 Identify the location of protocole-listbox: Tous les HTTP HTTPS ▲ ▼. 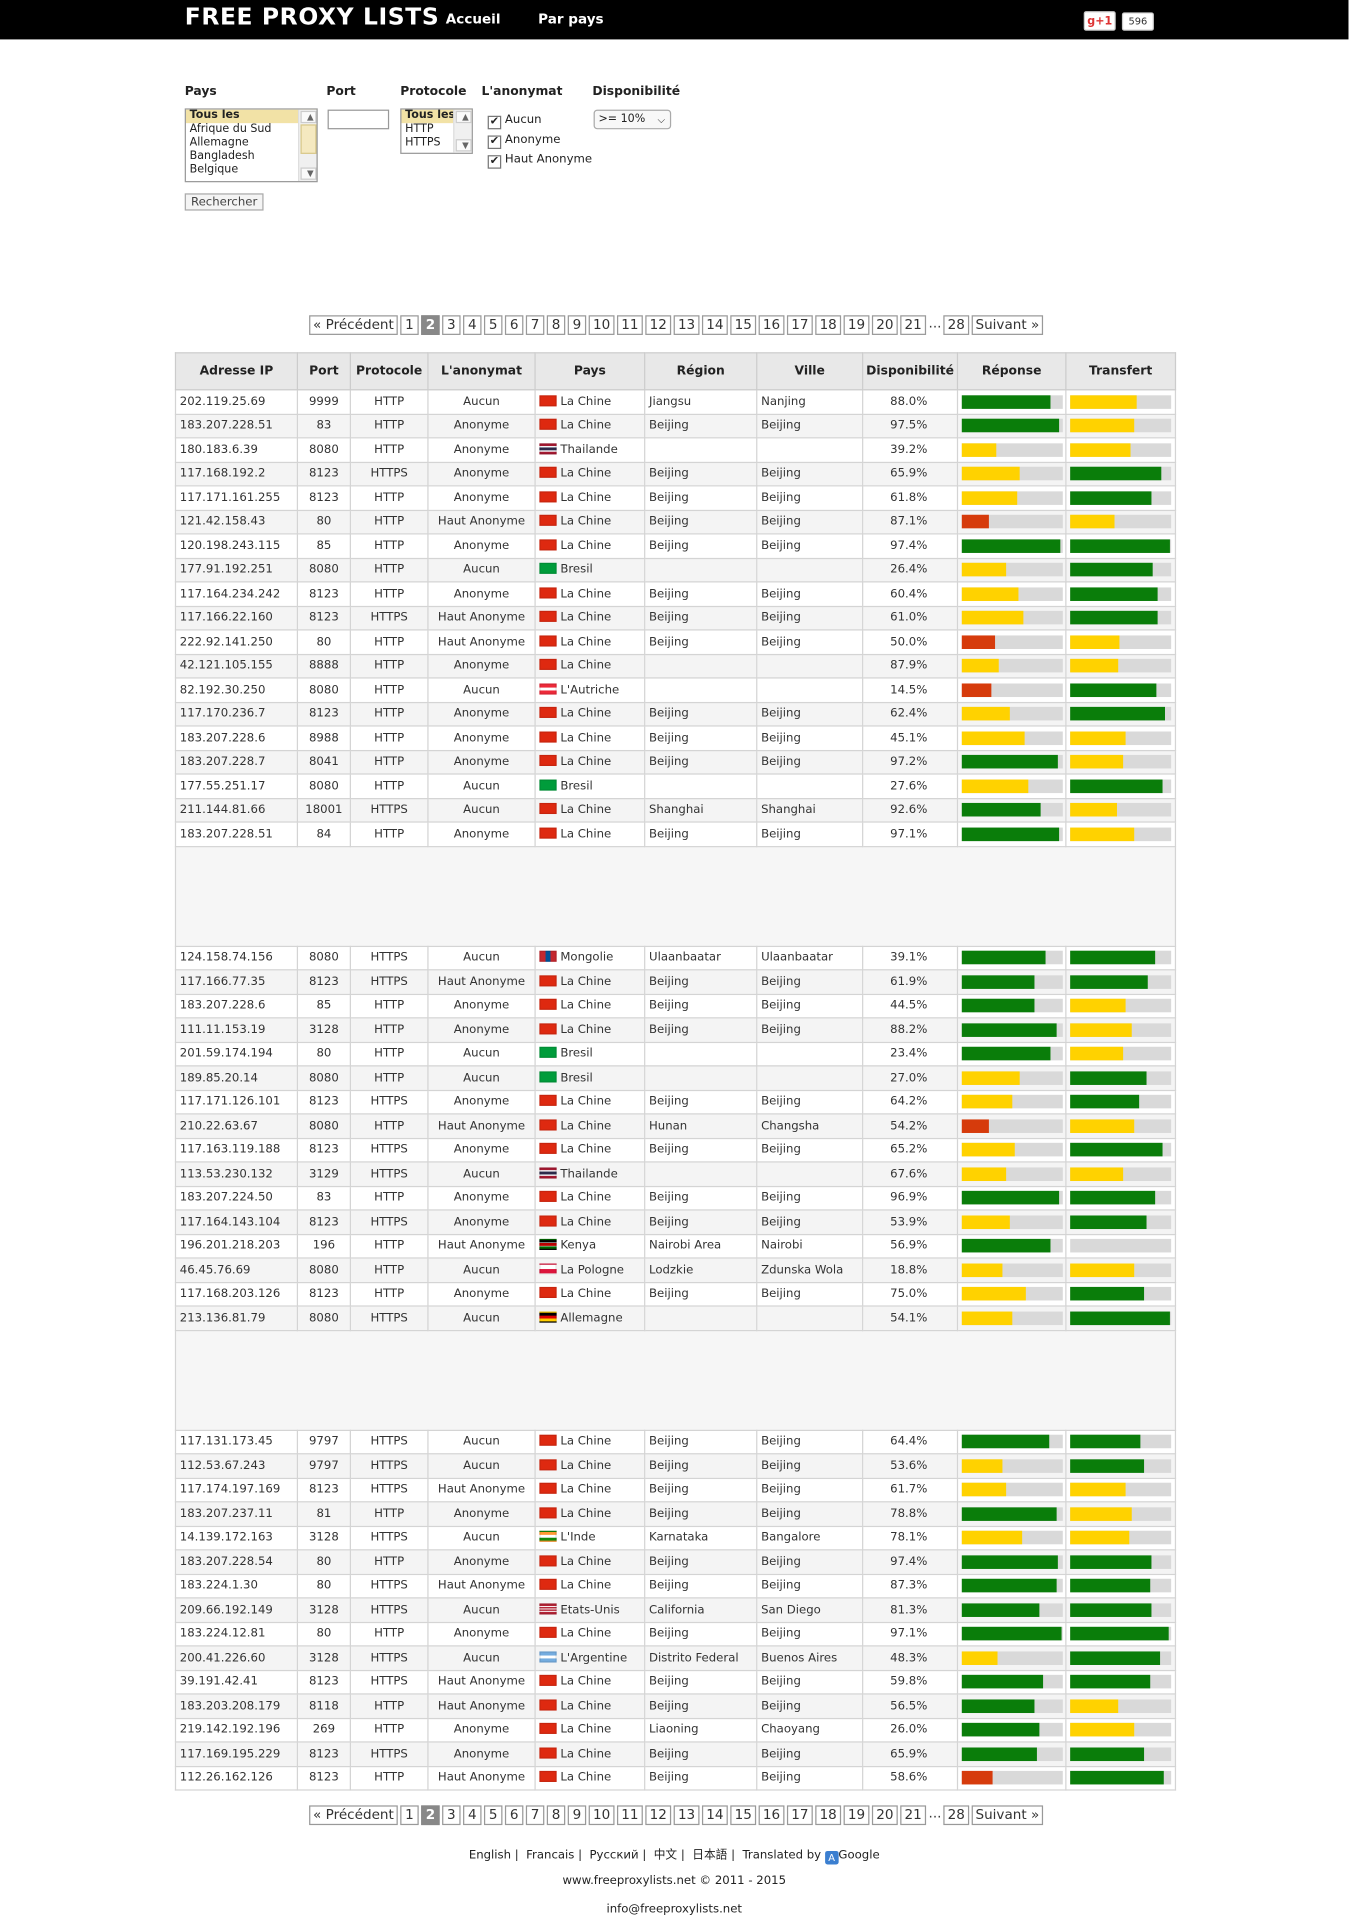
(436, 131).